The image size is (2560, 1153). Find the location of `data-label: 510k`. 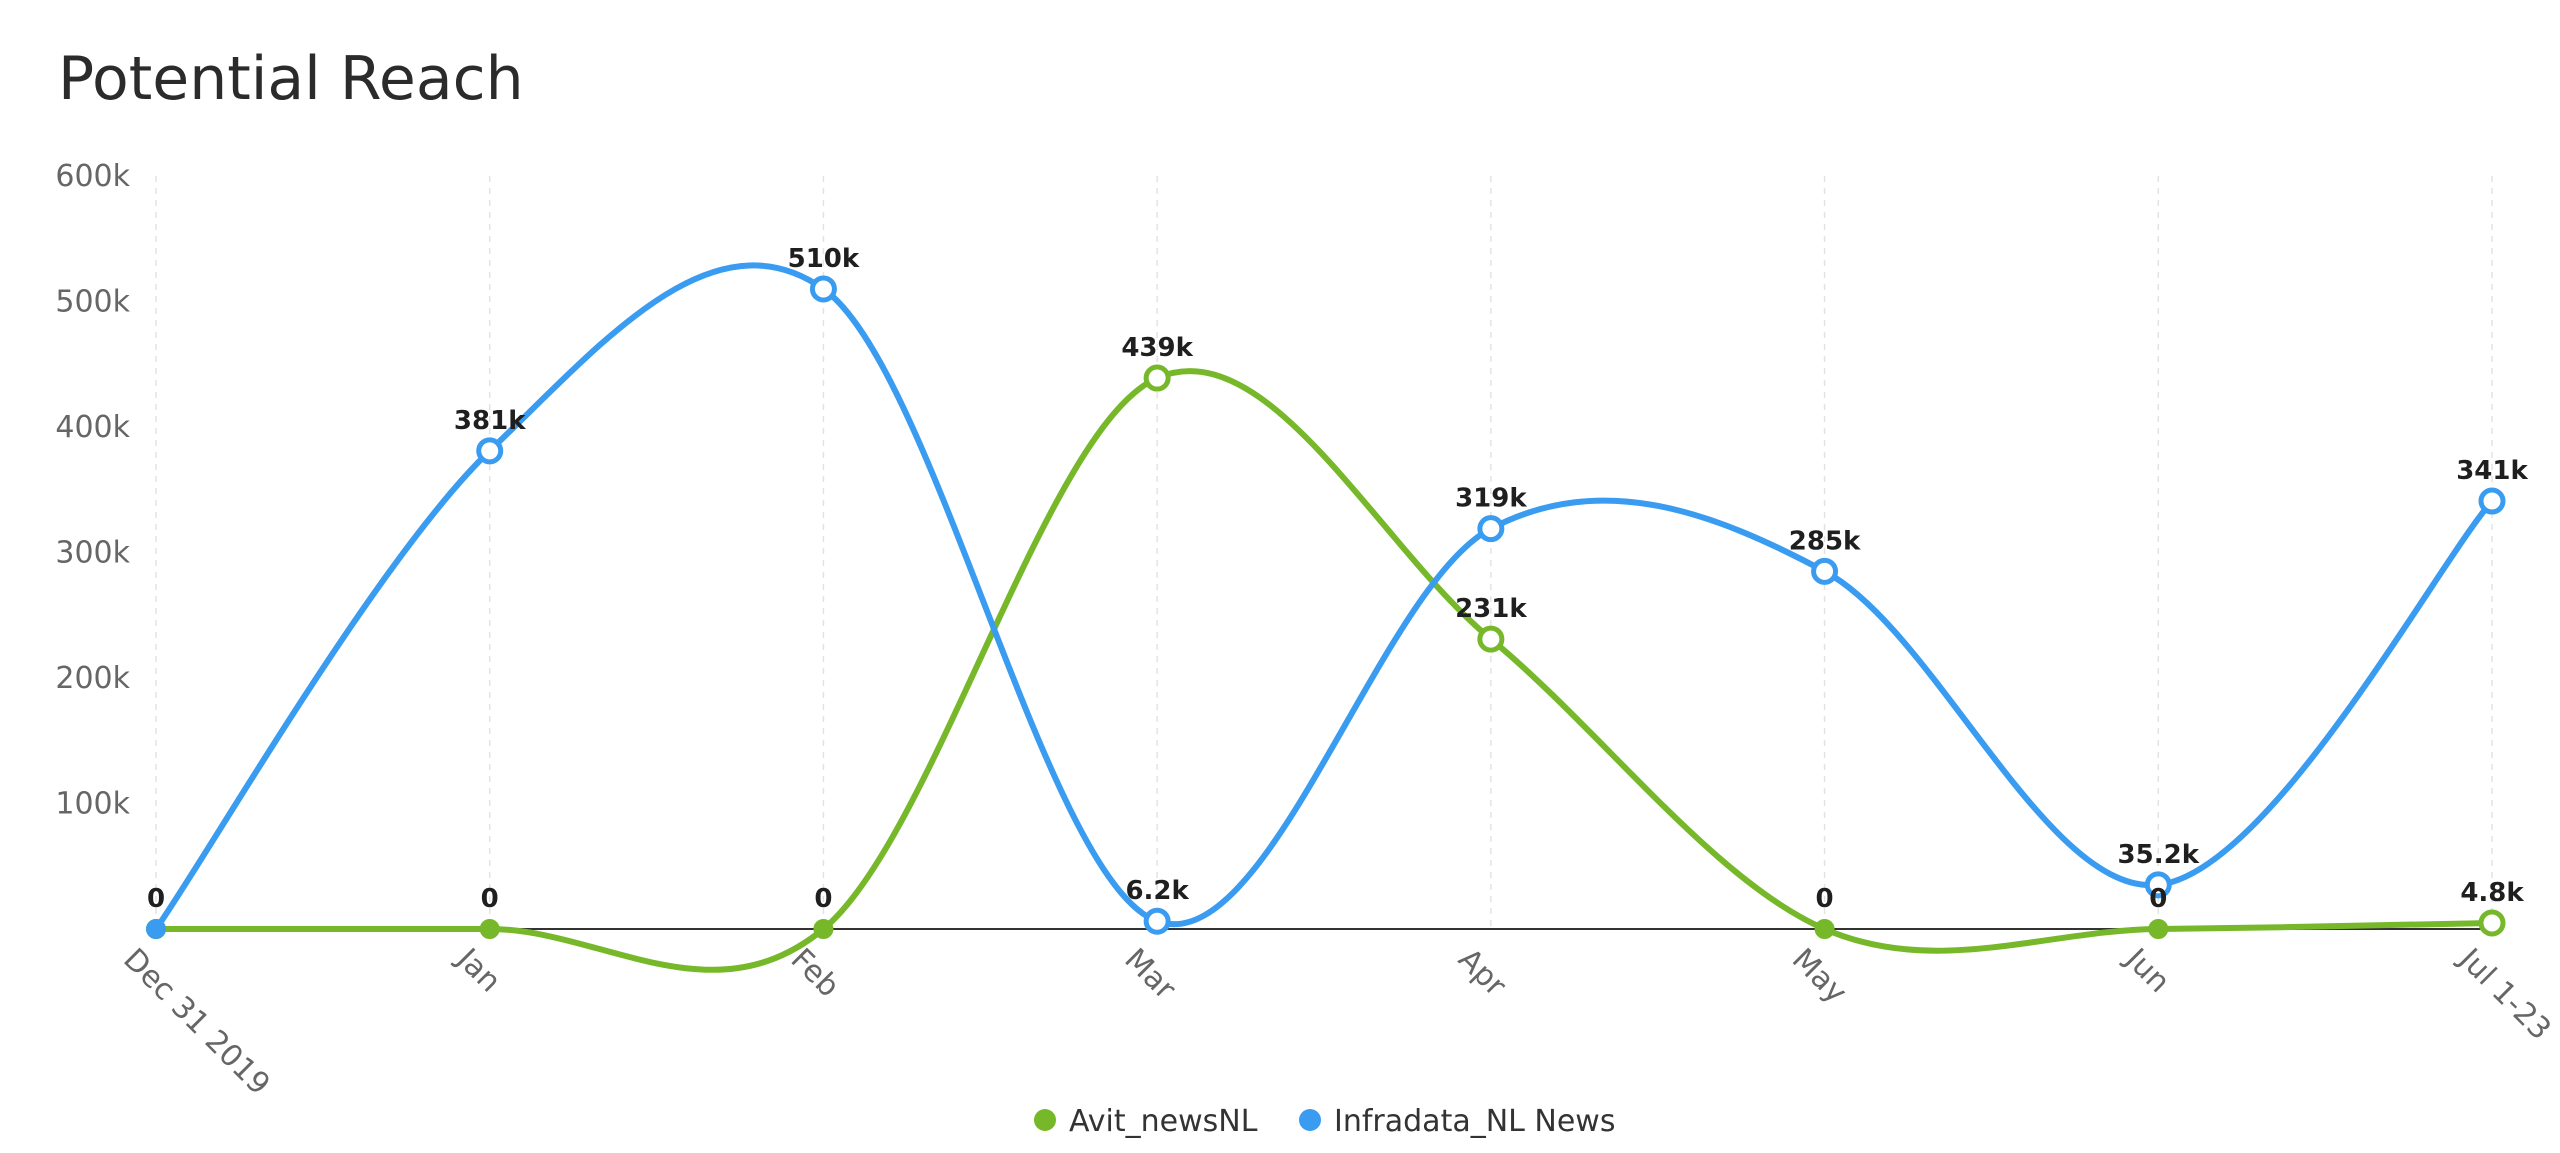

data-label: 510k is located at coordinates (824, 259).